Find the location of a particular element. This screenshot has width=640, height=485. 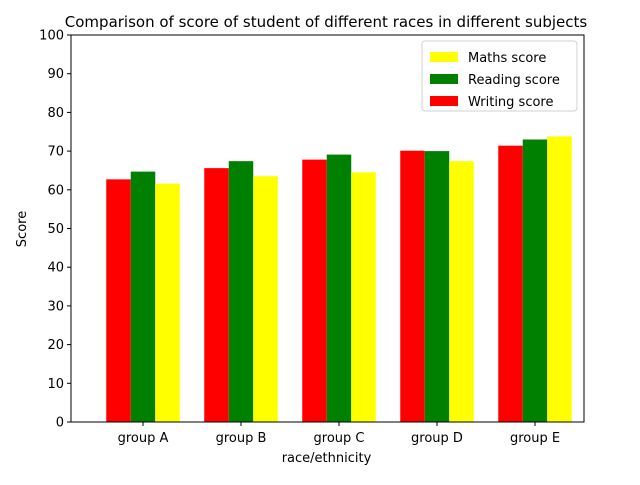

y-tick-label: 10 is located at coordinates (55, 384).